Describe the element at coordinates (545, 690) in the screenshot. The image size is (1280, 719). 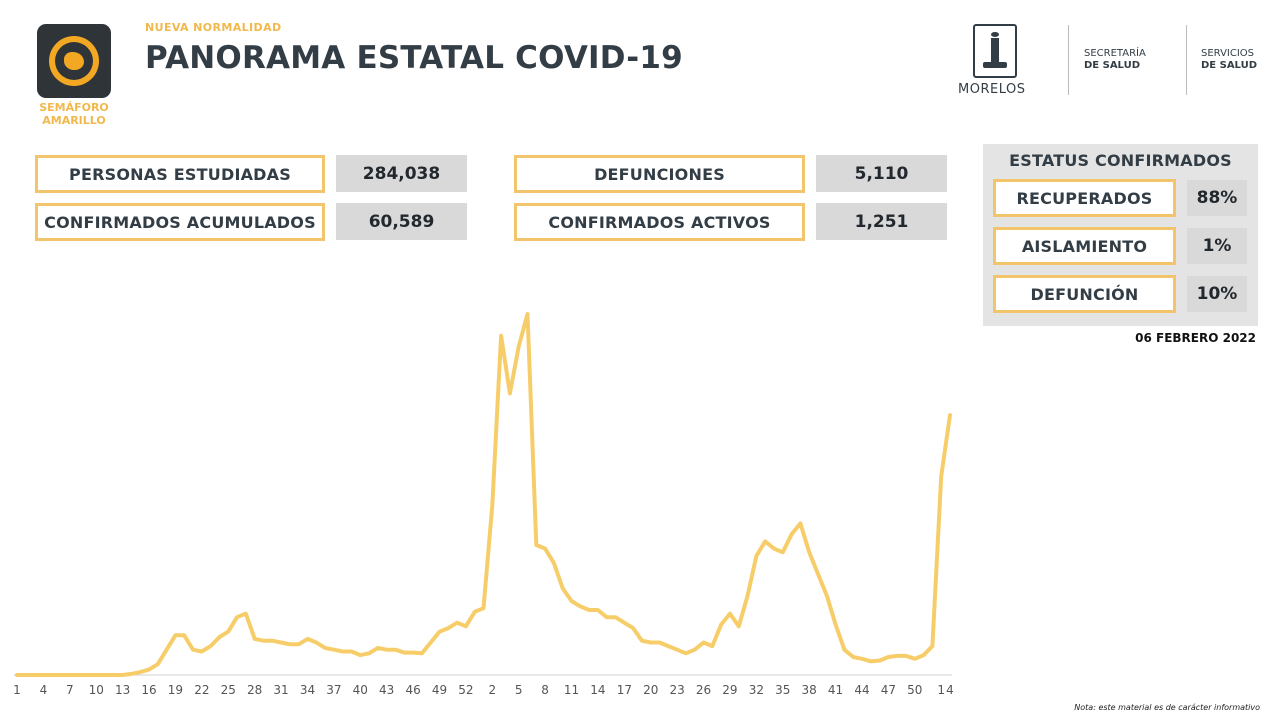
I see `x-tick-label: 8` at that location.